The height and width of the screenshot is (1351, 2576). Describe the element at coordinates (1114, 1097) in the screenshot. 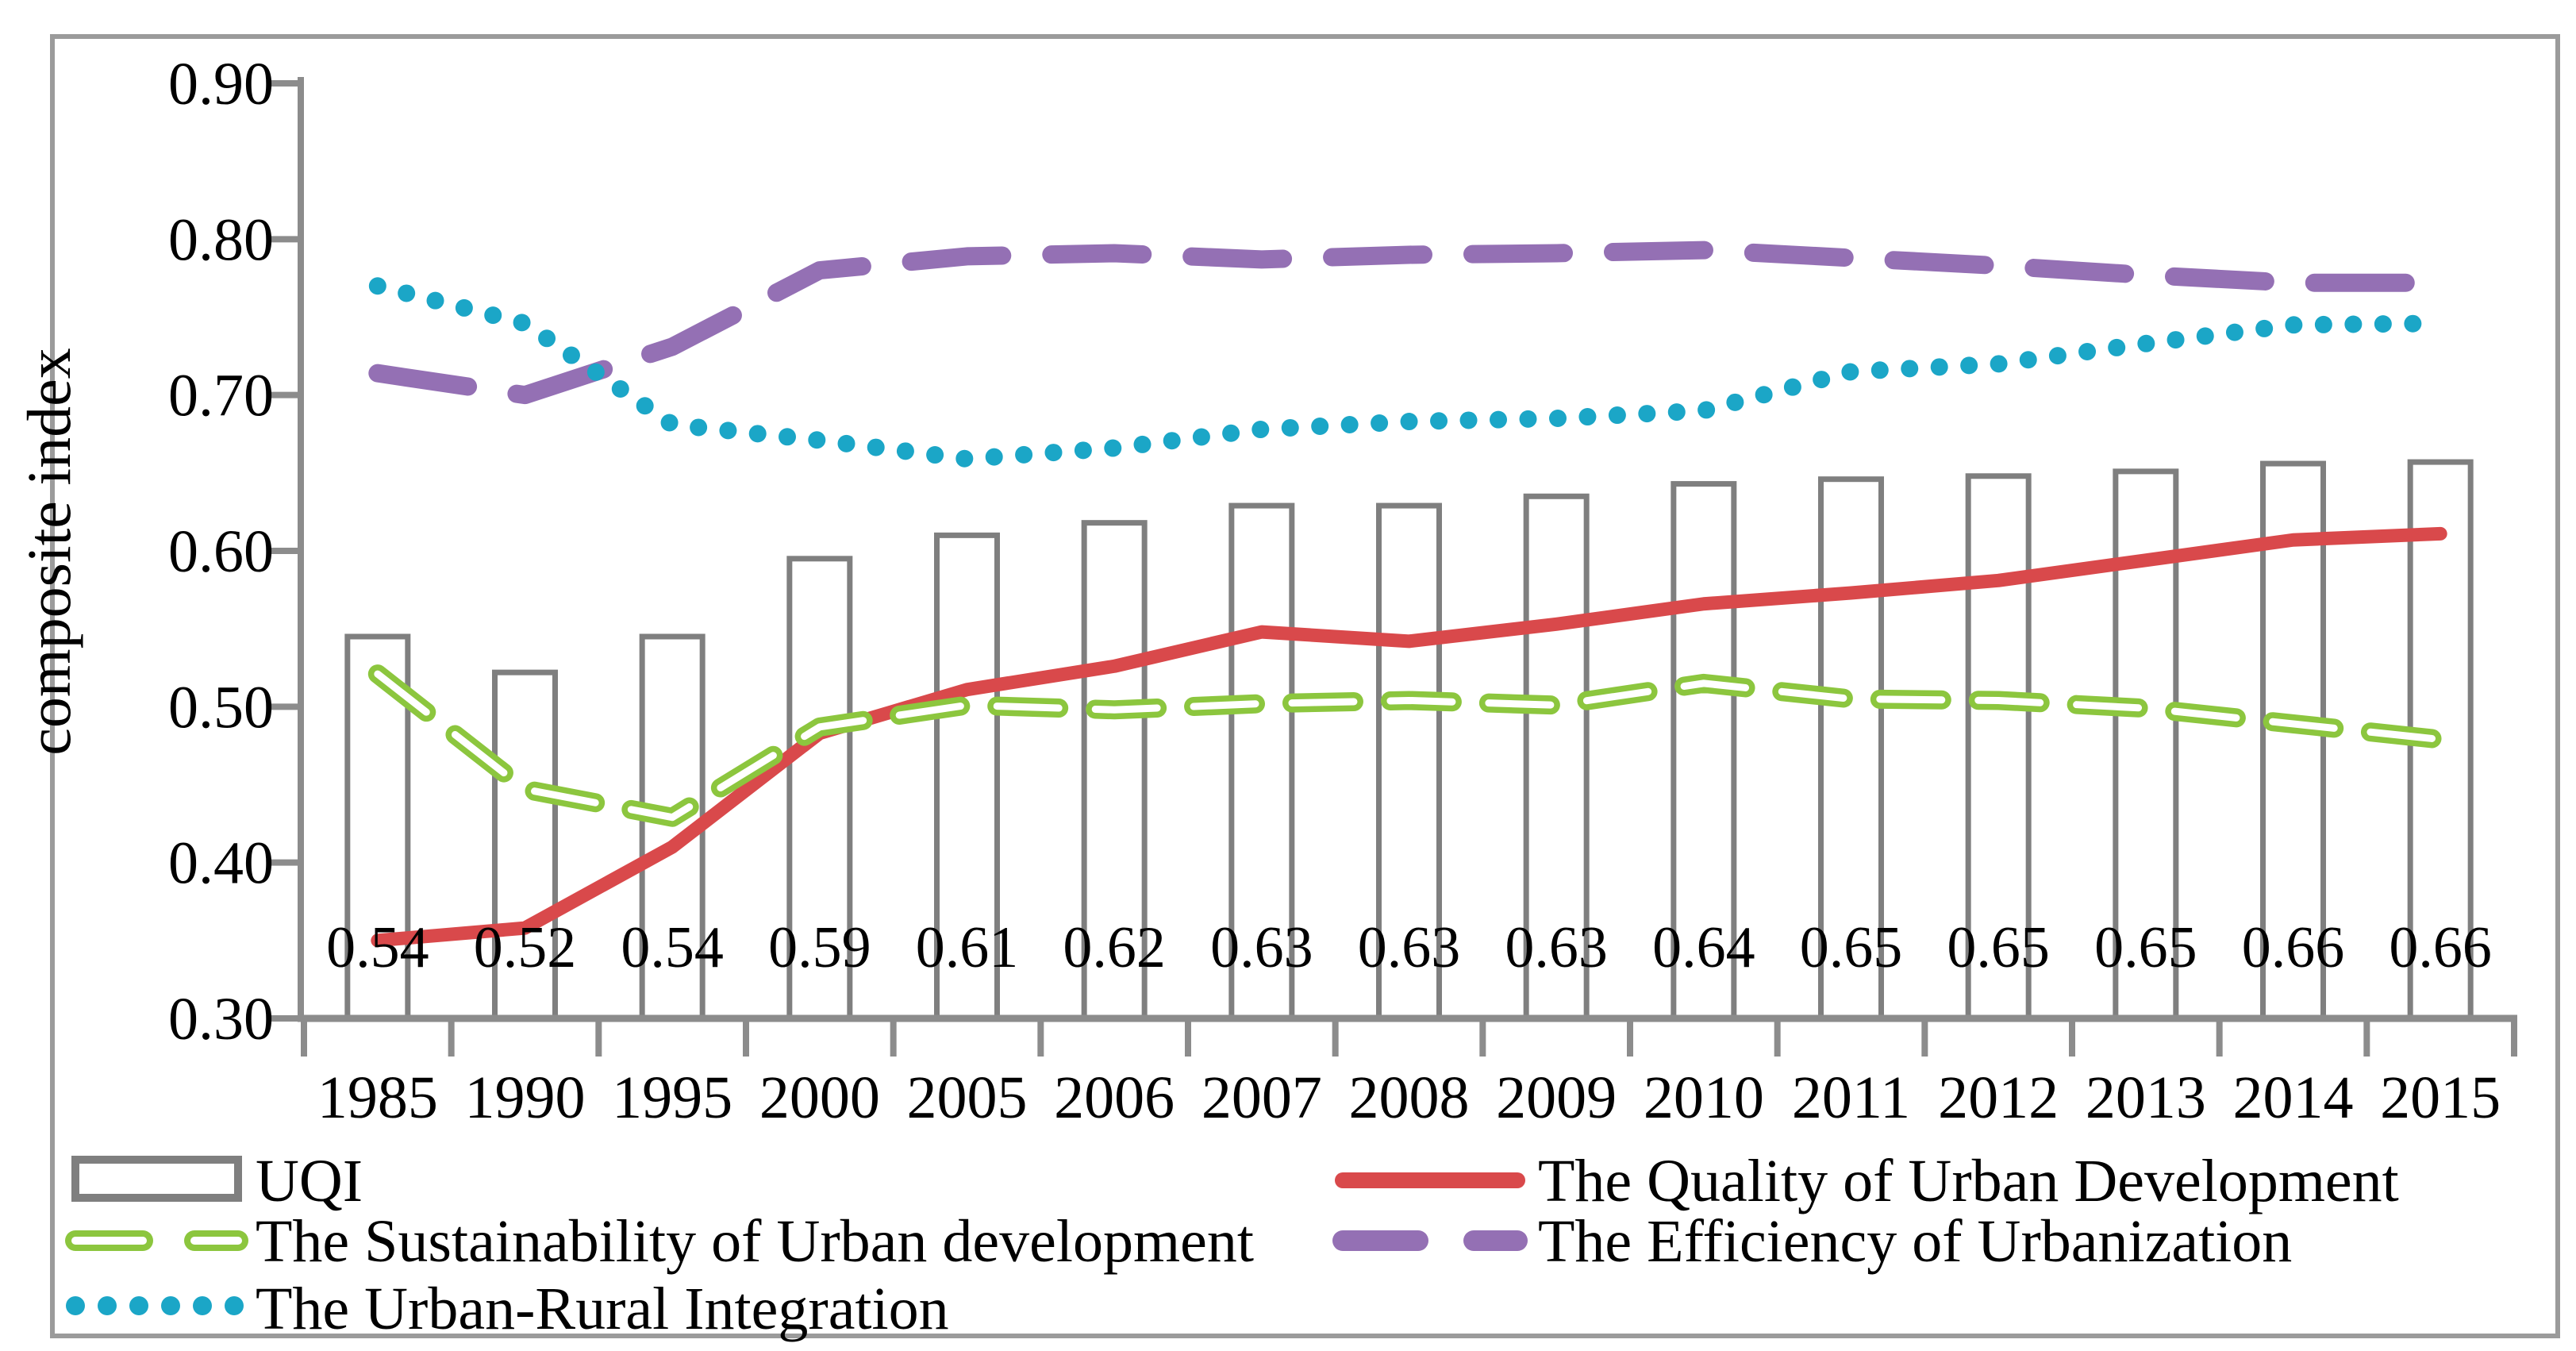

I see `x-tick-label-2006: 2006` at that location.